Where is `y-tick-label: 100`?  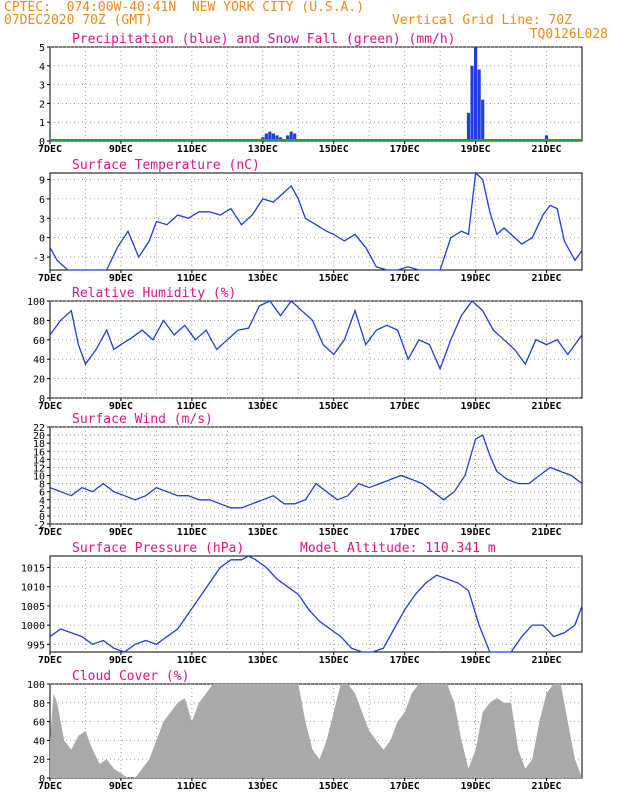
y-tick-label: 100 is located at coordinates (36, 685).